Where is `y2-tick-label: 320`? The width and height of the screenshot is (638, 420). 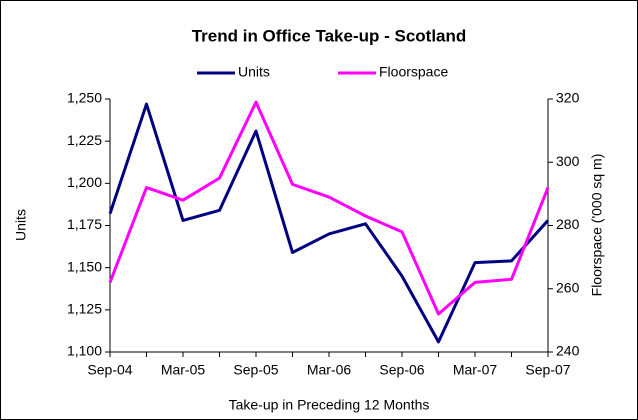
y2-tick-label: 320 is located at coordinates (568, 98).